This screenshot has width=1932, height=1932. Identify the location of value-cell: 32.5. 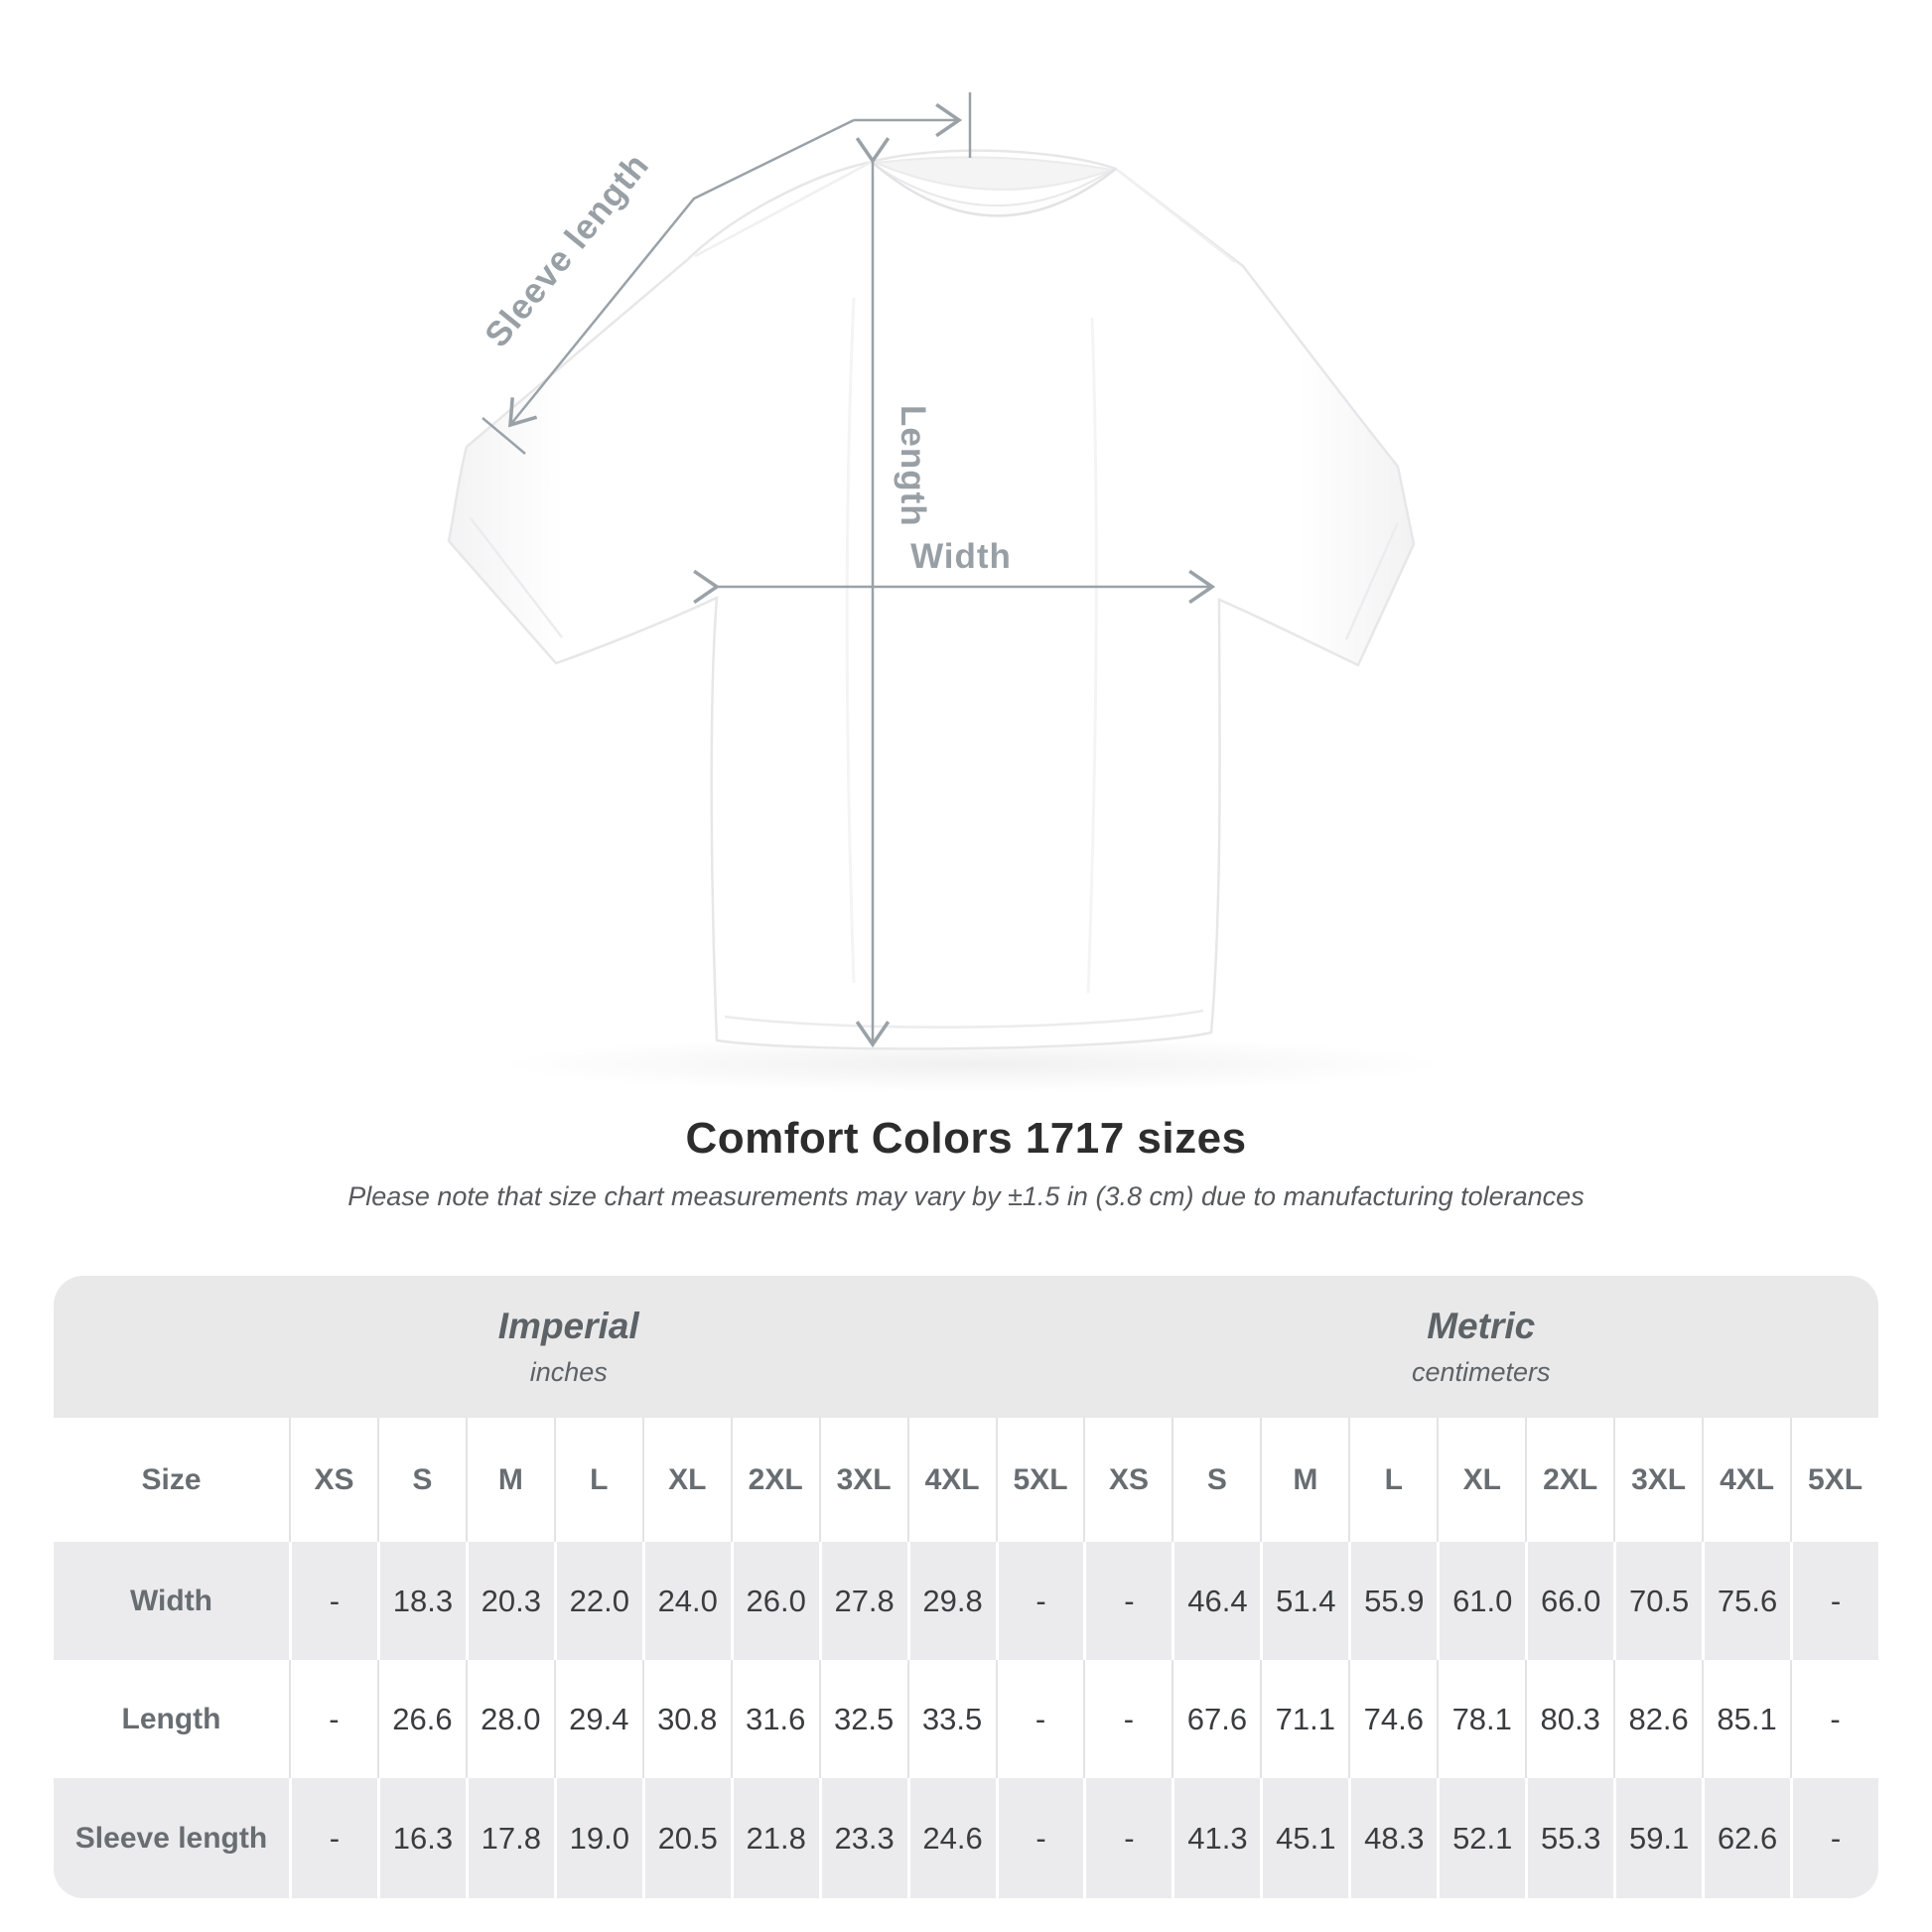
(862, 1719).